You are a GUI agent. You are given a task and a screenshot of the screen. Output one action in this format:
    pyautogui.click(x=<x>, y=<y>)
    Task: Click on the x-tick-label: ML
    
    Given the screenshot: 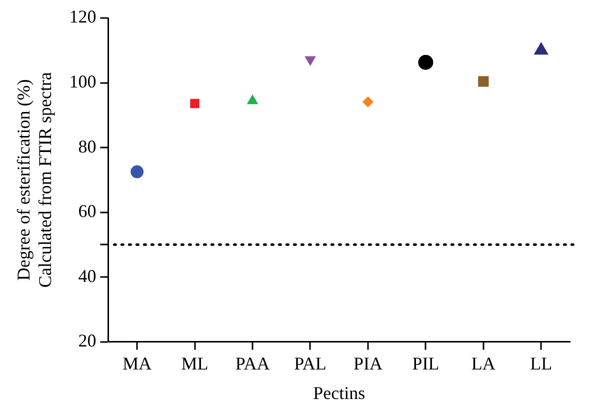 What is the action you would take?
    pyautogui.click(x=194, y=363)
    